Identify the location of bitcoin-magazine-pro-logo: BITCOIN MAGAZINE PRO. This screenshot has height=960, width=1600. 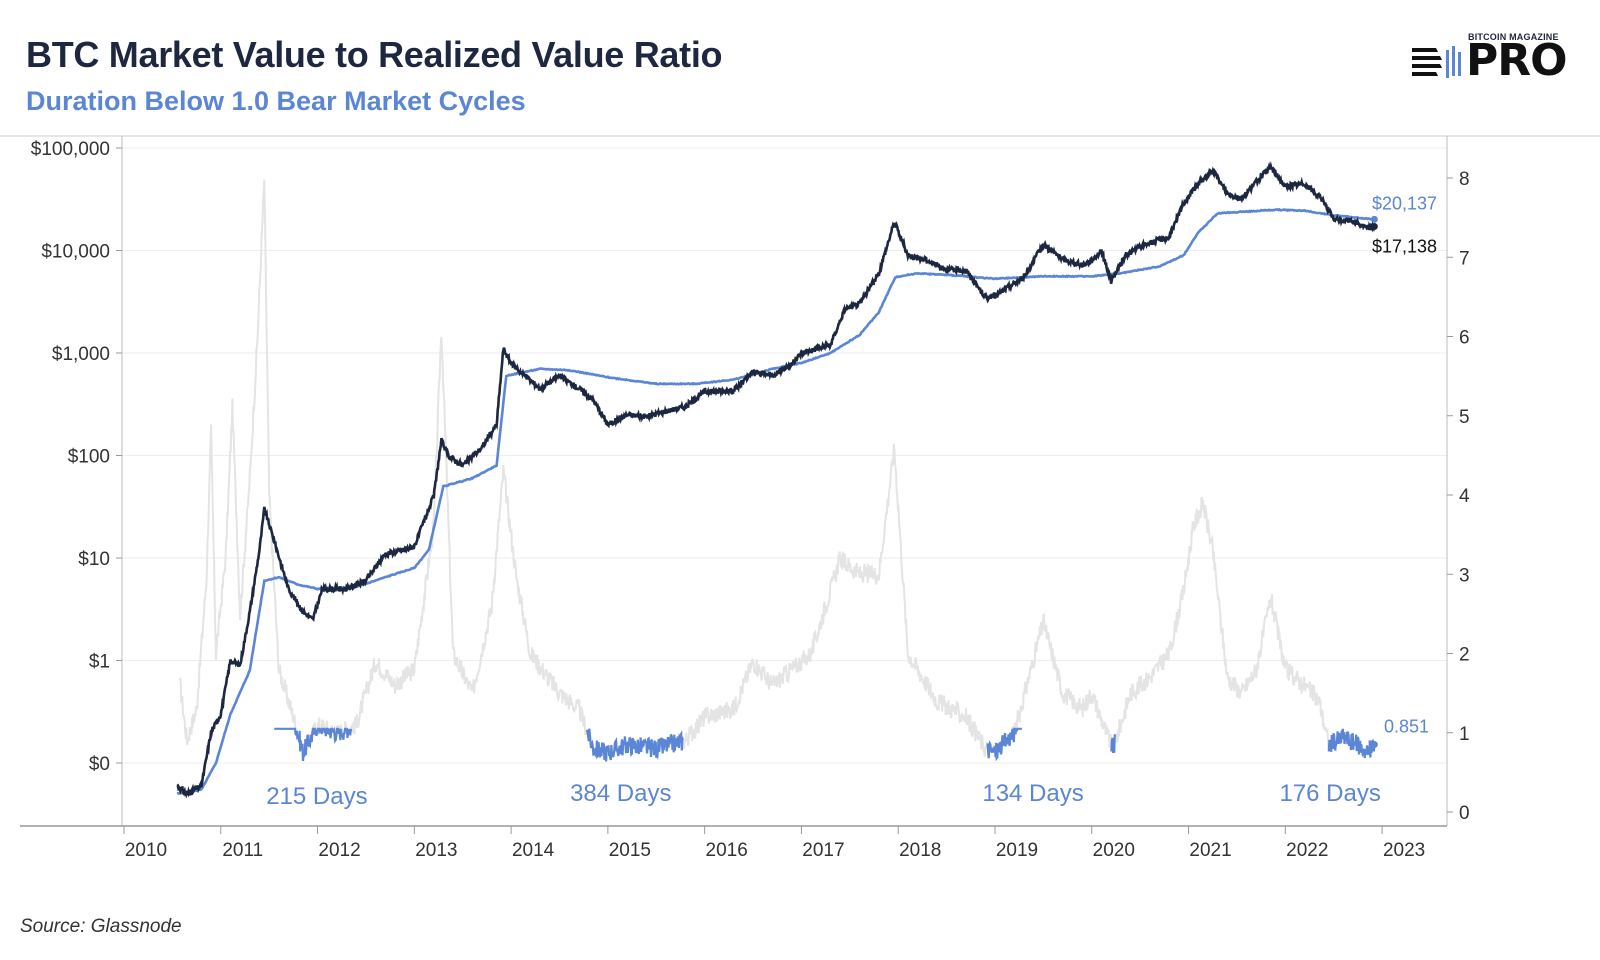
(1497, 58).